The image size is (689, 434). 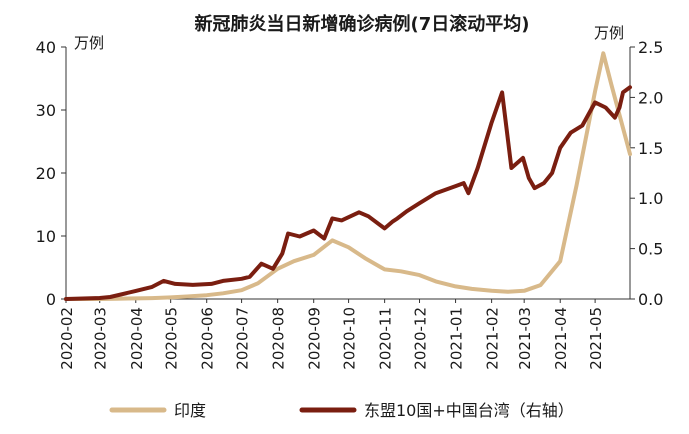 I want to click on x-tick-label: 2020-06, so click(x=208, y=338).